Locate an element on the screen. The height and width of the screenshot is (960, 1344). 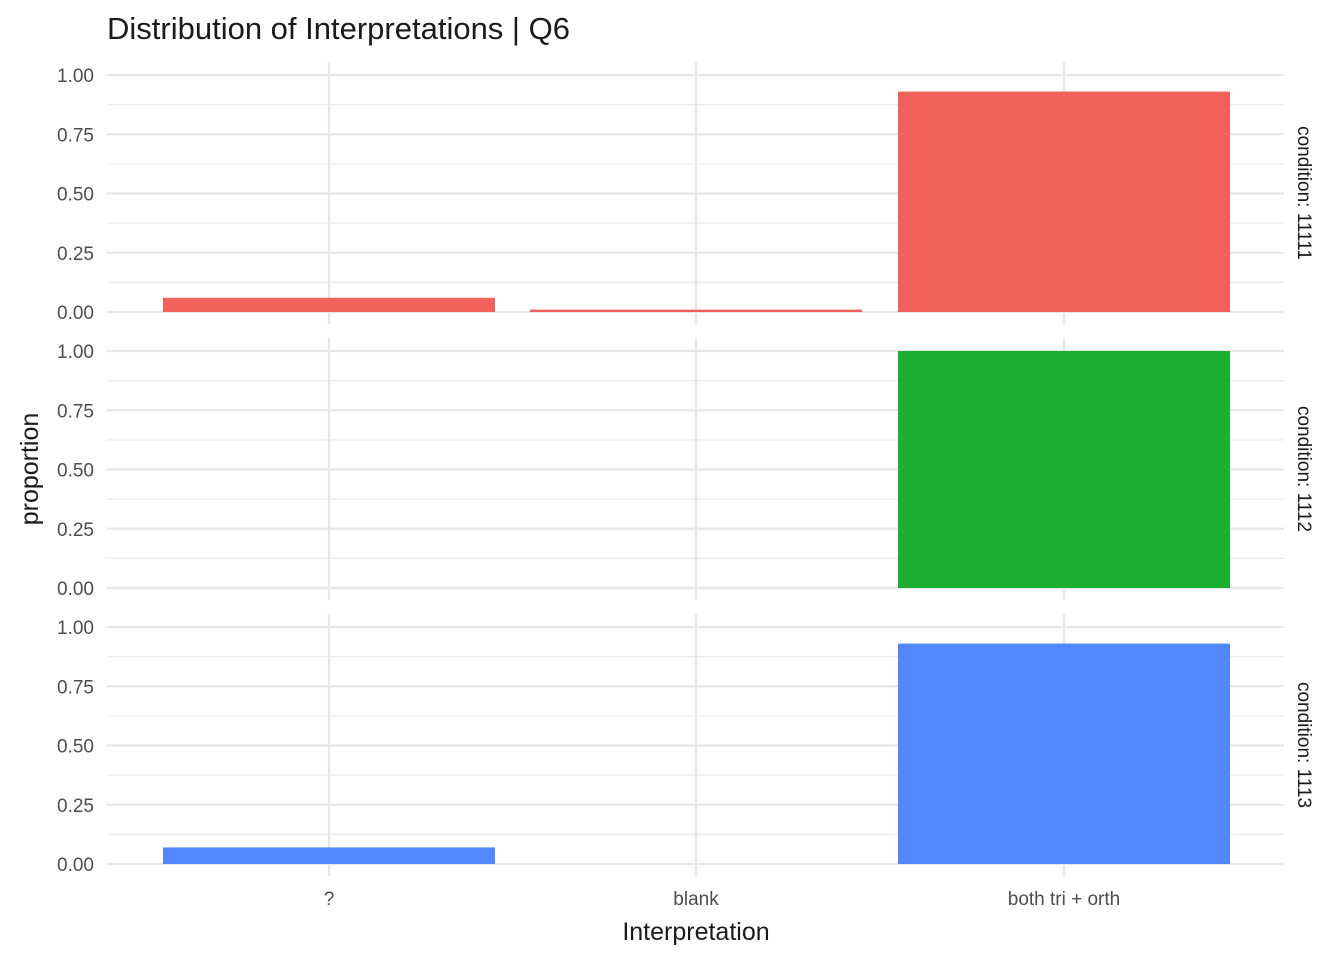
chart-title: Distribution of Interpretations | Q6 is located at coordinates (338, 28).